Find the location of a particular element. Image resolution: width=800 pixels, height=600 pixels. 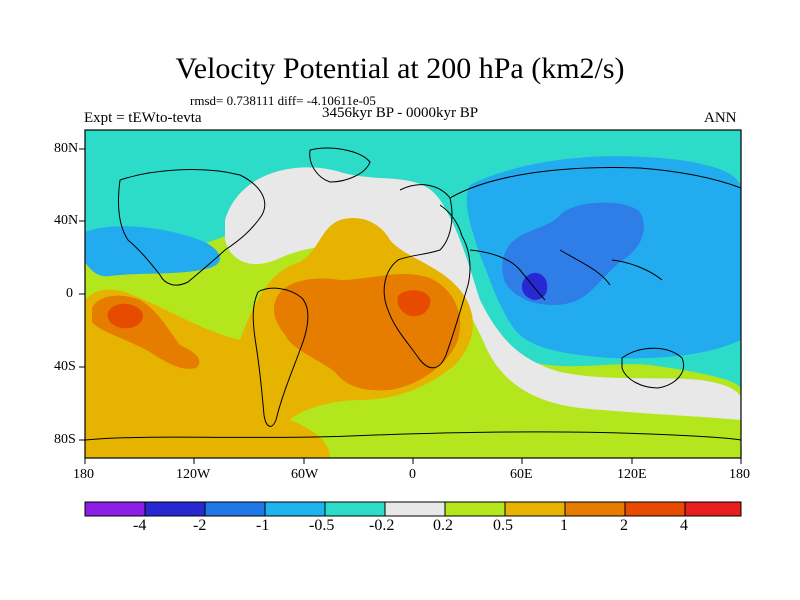

experiment-label: Expt = tEWto-tevta is located at coordinates (143, 118).